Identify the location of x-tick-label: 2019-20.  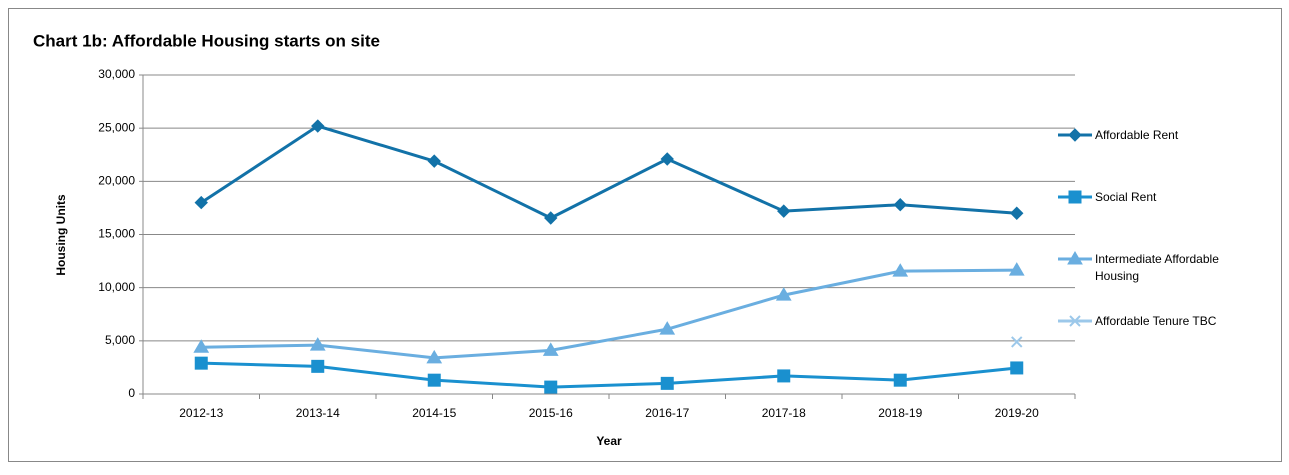
(1017, 413).